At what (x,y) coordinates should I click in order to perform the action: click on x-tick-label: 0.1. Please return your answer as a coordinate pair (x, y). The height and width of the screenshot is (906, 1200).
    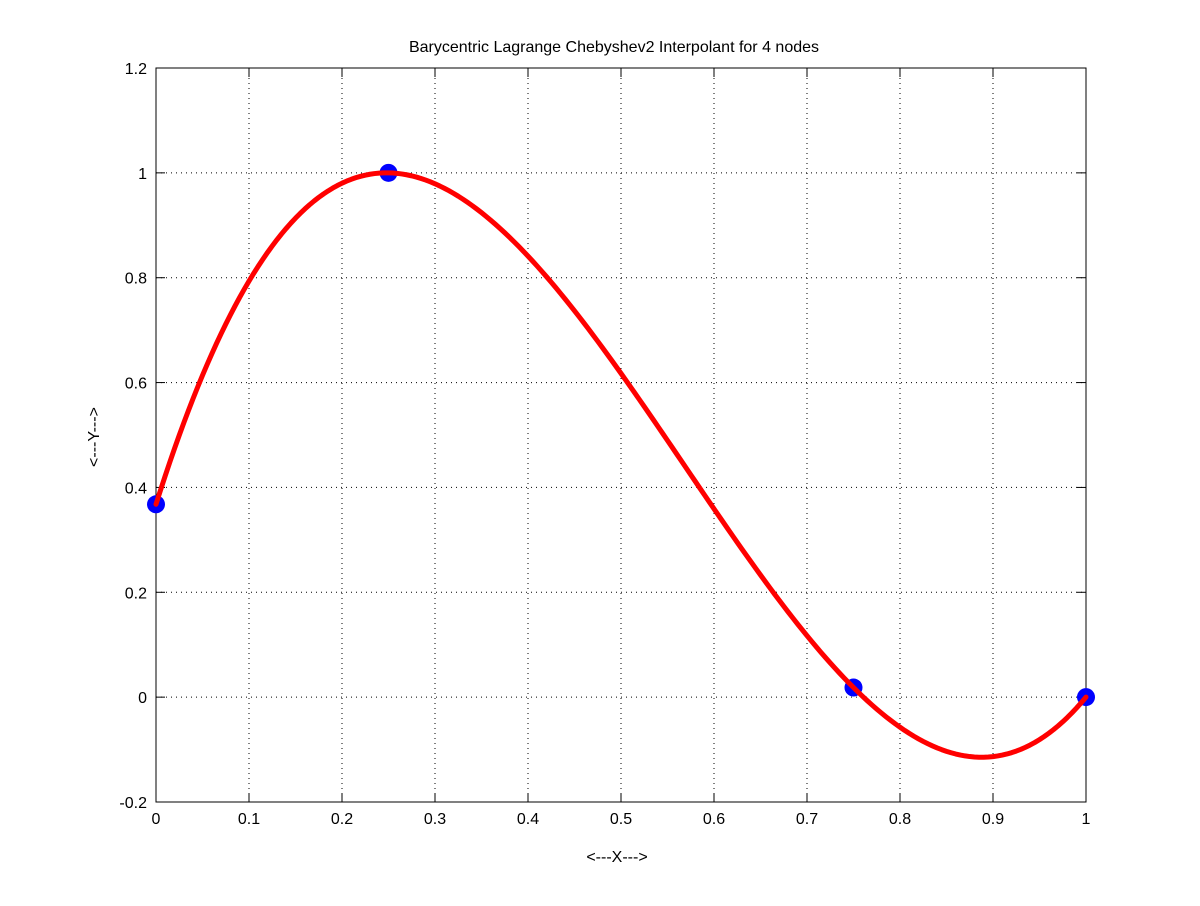
    Looking at the image, I should click on (249, 819).